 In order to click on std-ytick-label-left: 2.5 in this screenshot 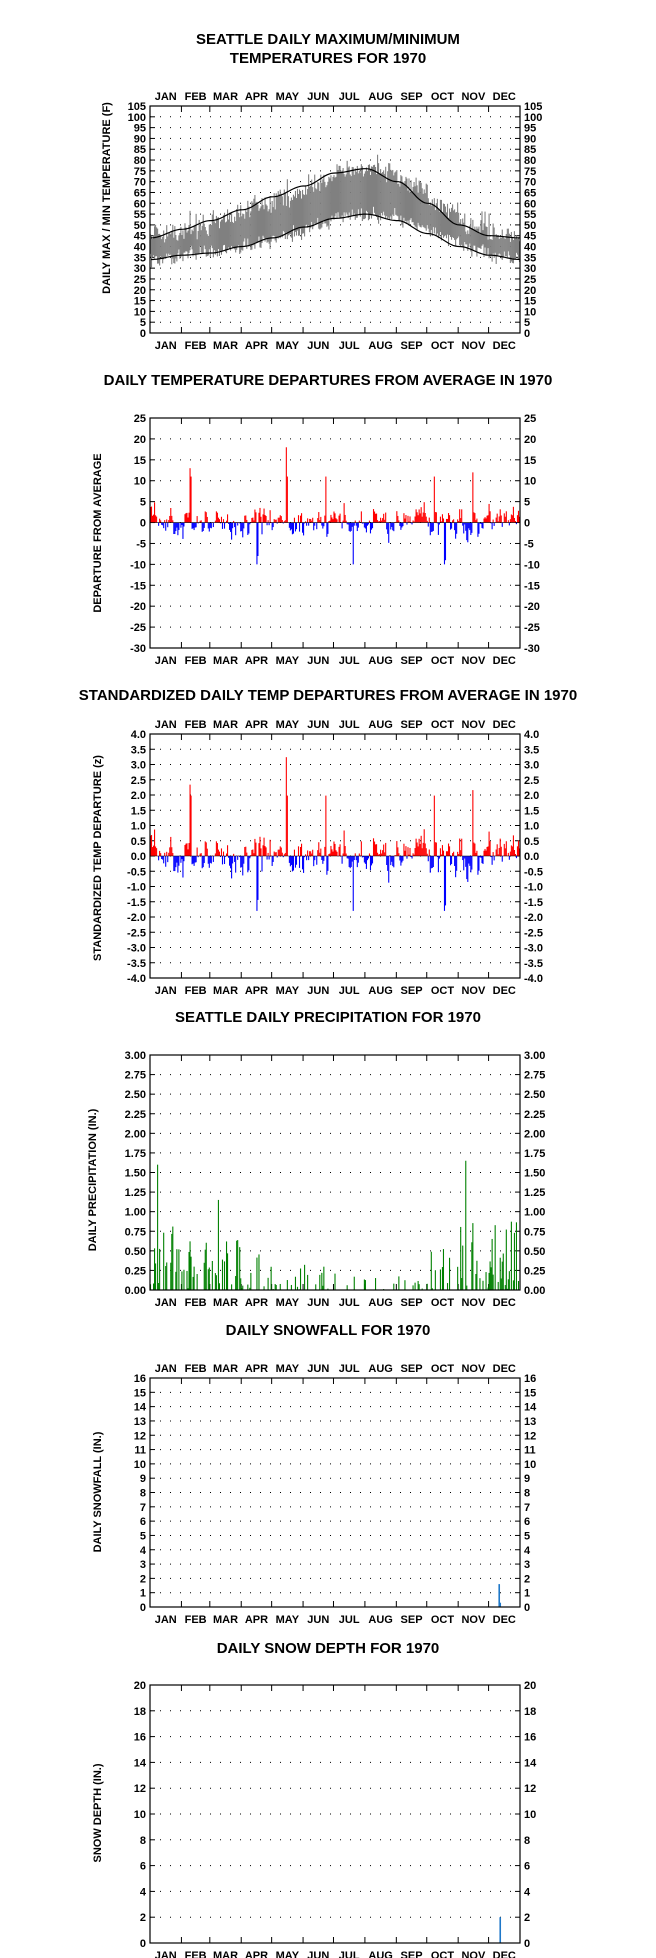, I will do `click(138, 781)`.